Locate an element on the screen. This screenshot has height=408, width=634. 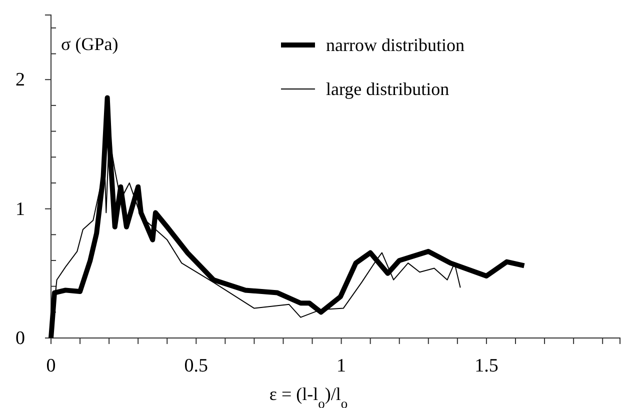
x-tick-label: 1 is located at coordinates (341, 365).